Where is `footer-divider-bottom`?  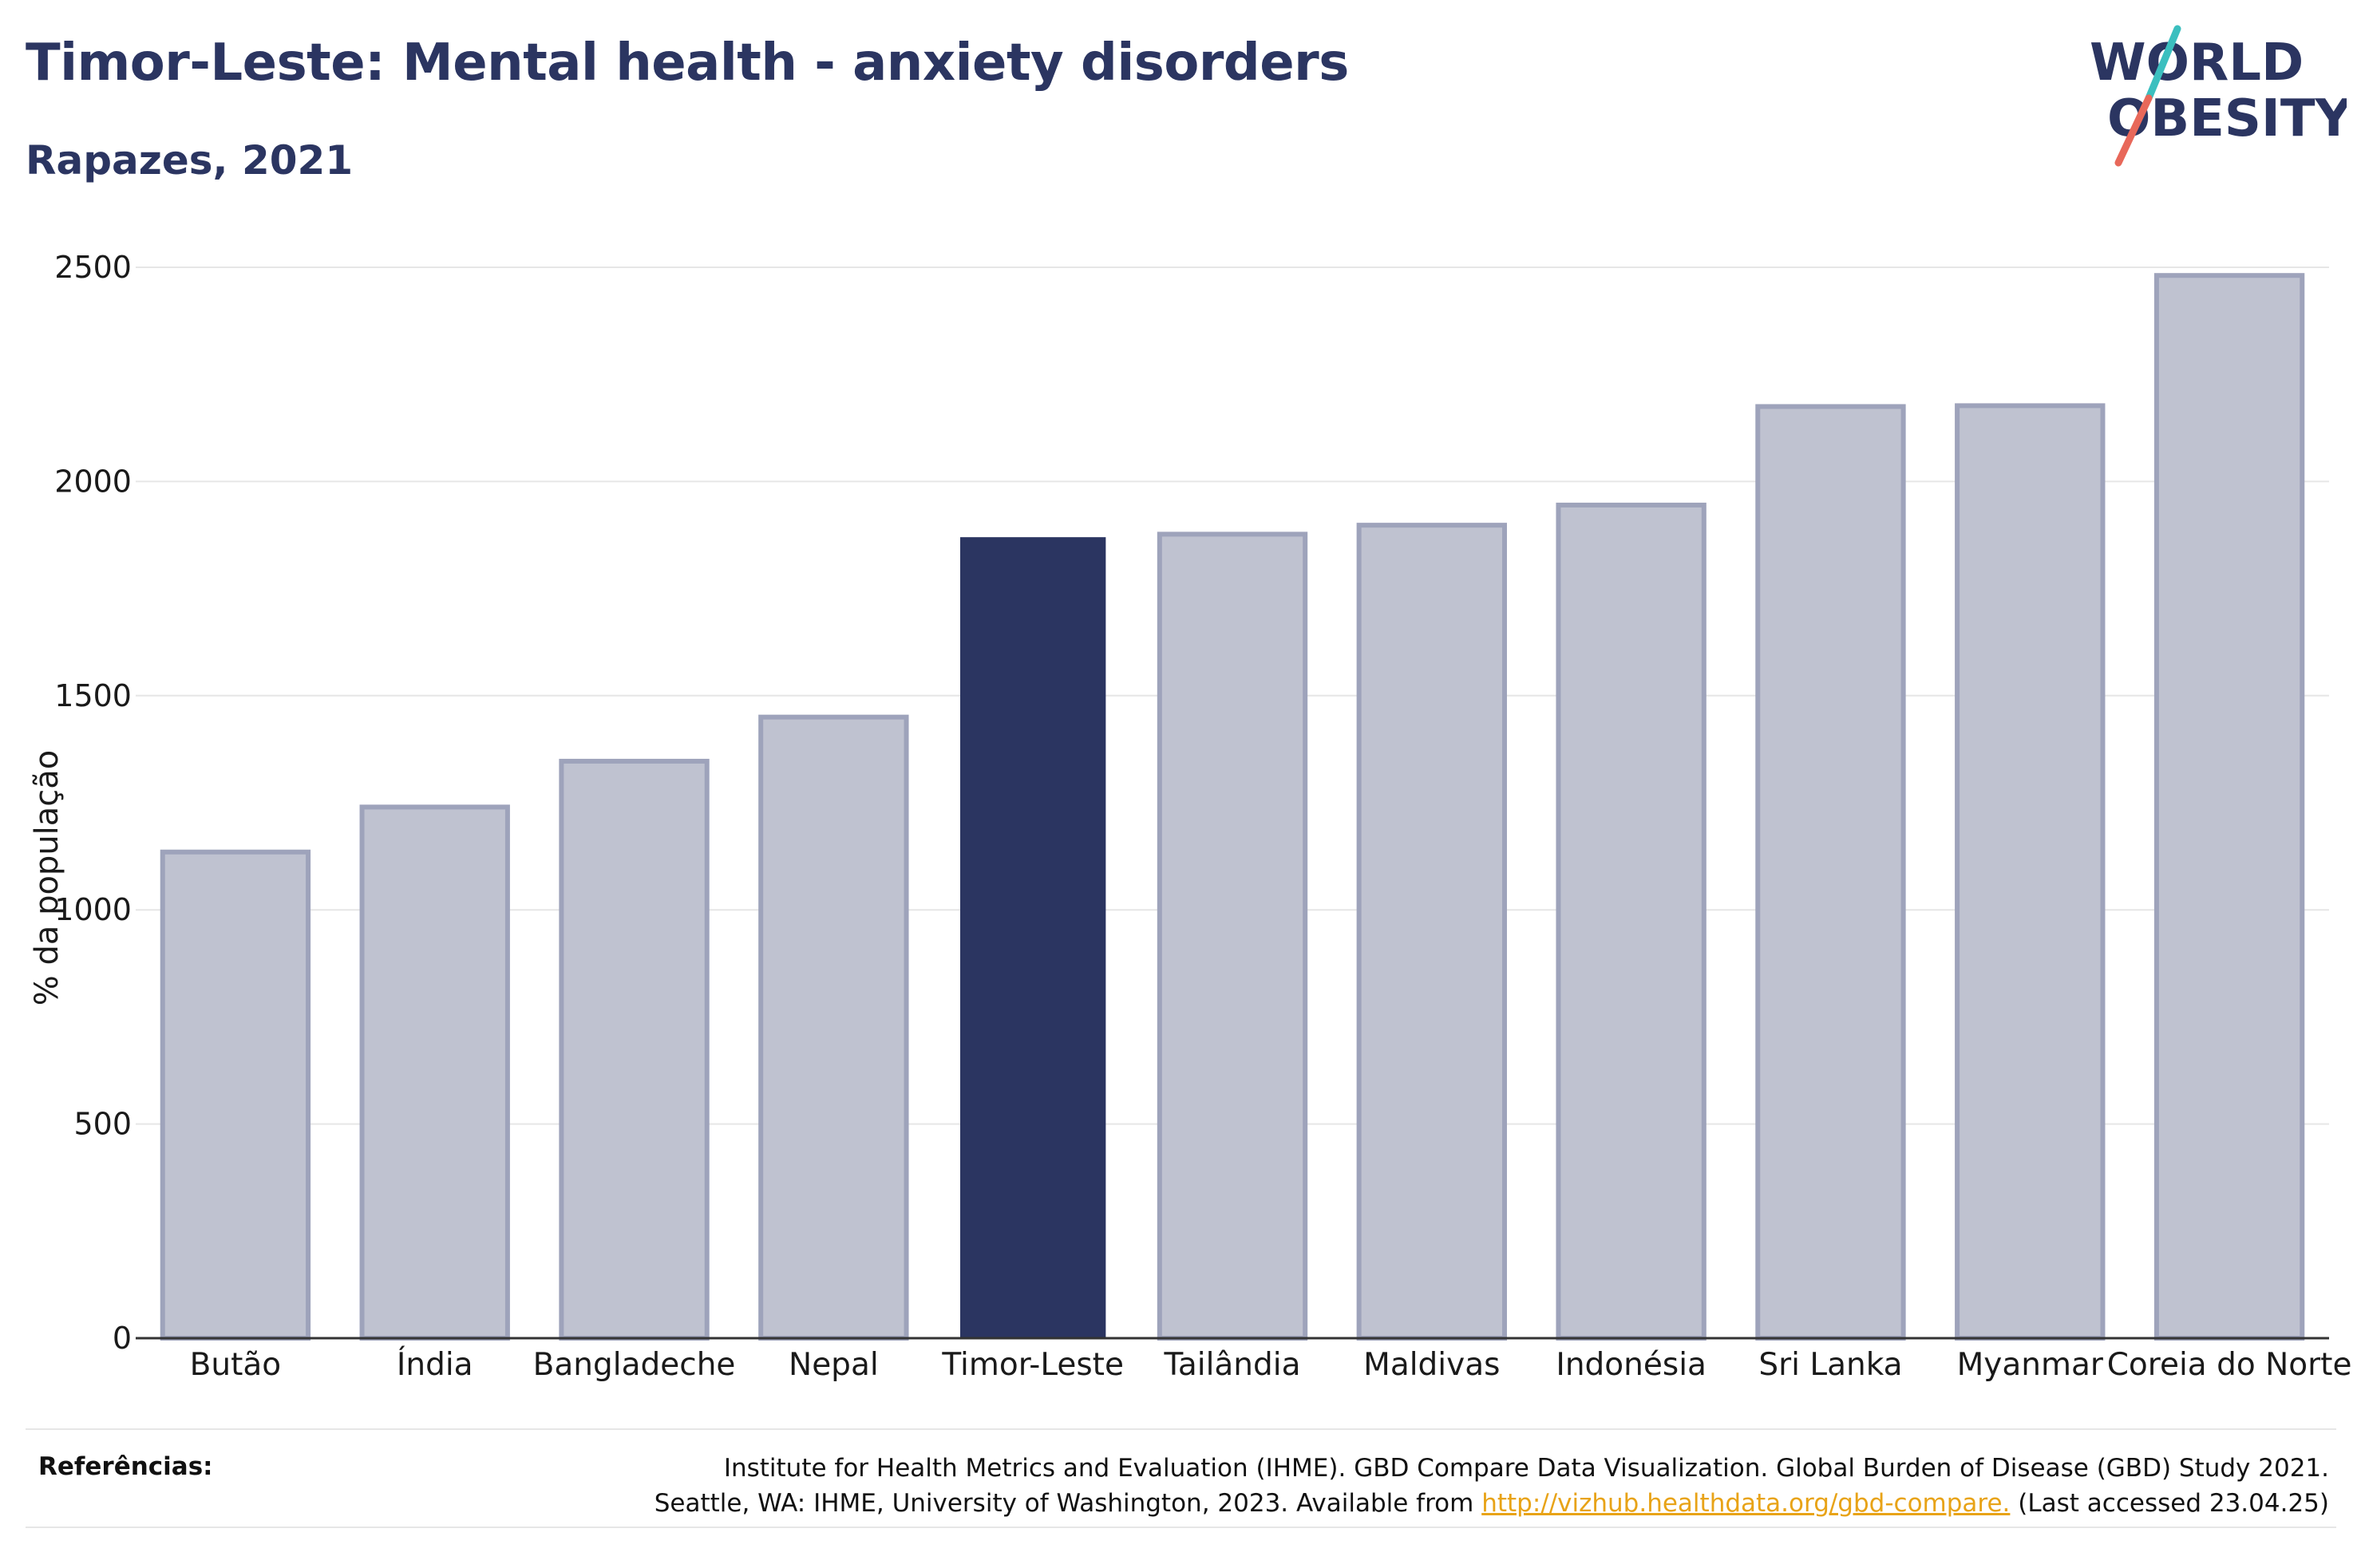
footer-divider-bottom is located at coordinates (1181, 1527).